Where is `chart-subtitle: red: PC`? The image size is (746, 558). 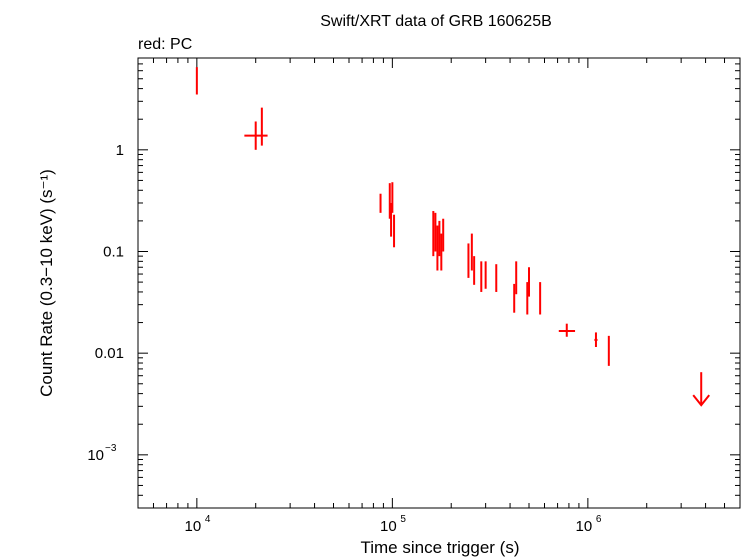
chart-subtitle: red: PC is located at coordinates (165, 44).